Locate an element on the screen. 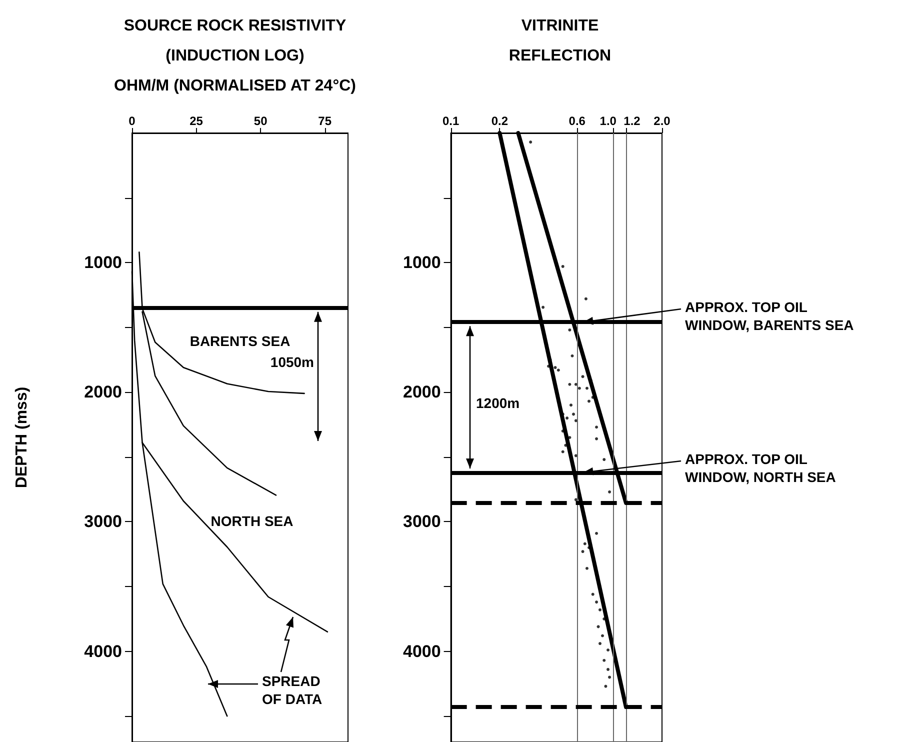  chart-title: SOURCE ROCK RESISTIVITY (INDUCTION LOG) OHM/M (NORMALISED AT 24°C) is located at coordinates (235, 56).